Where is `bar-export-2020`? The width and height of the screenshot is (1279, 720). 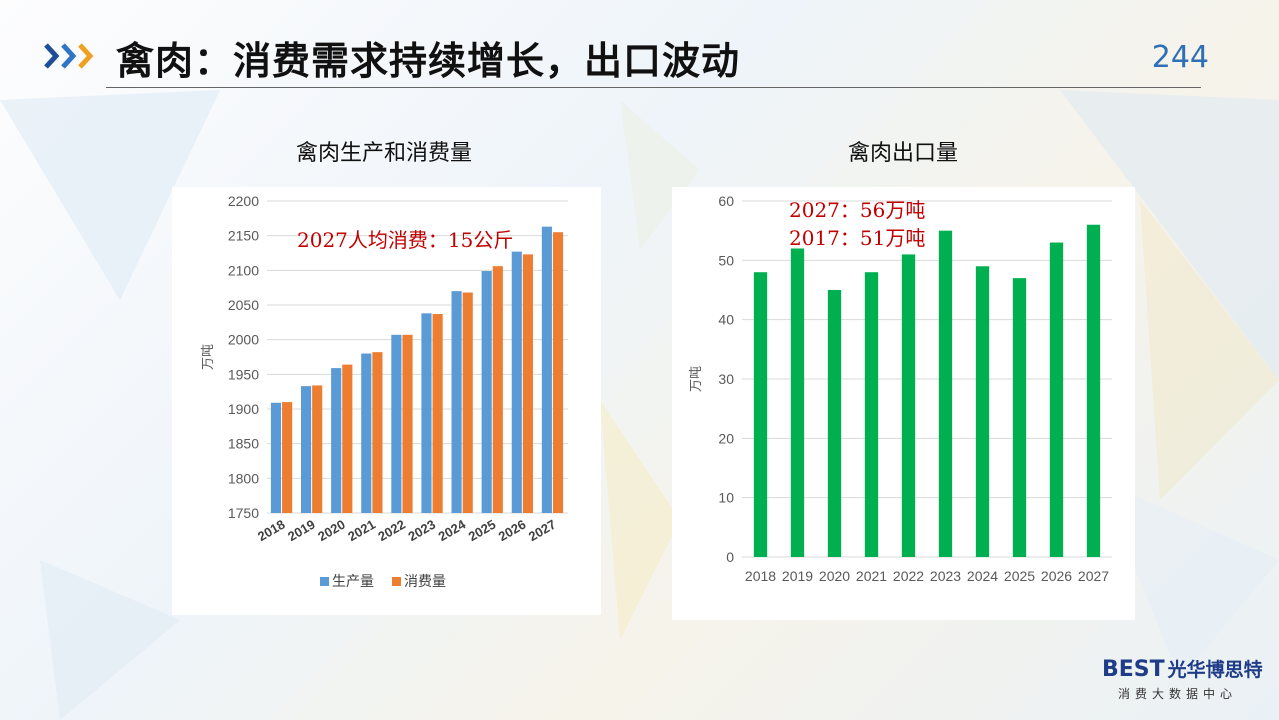 bar-export-2020 is located at coordinates (834, 423).